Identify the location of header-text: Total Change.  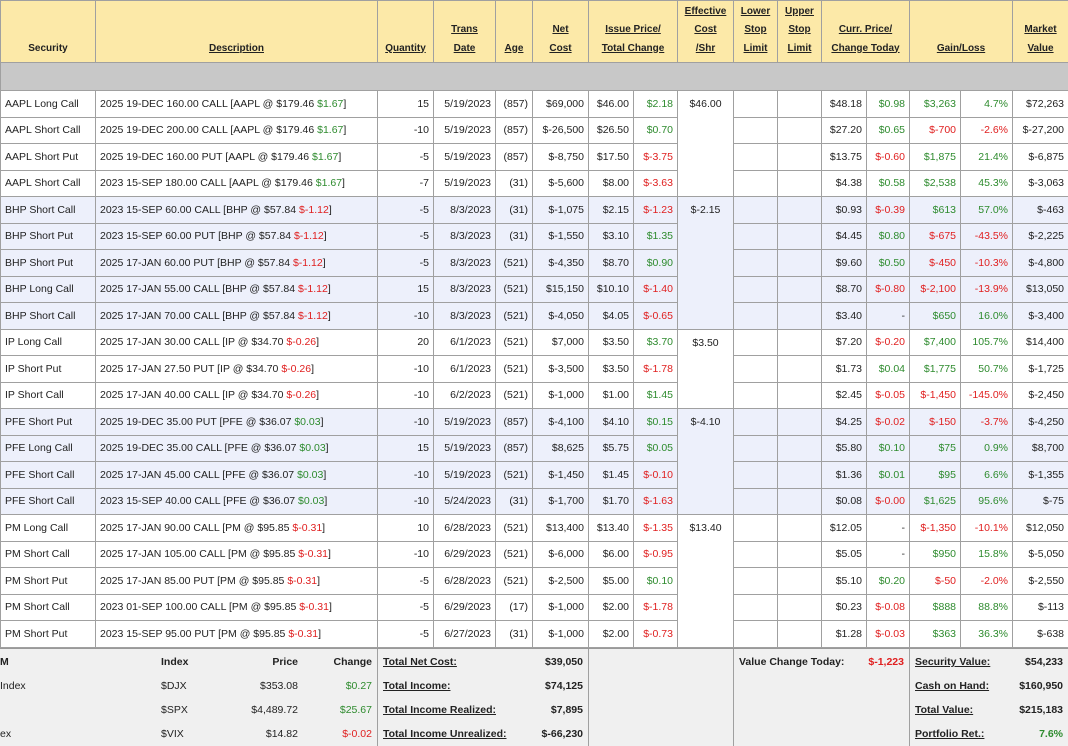
(633, 48).